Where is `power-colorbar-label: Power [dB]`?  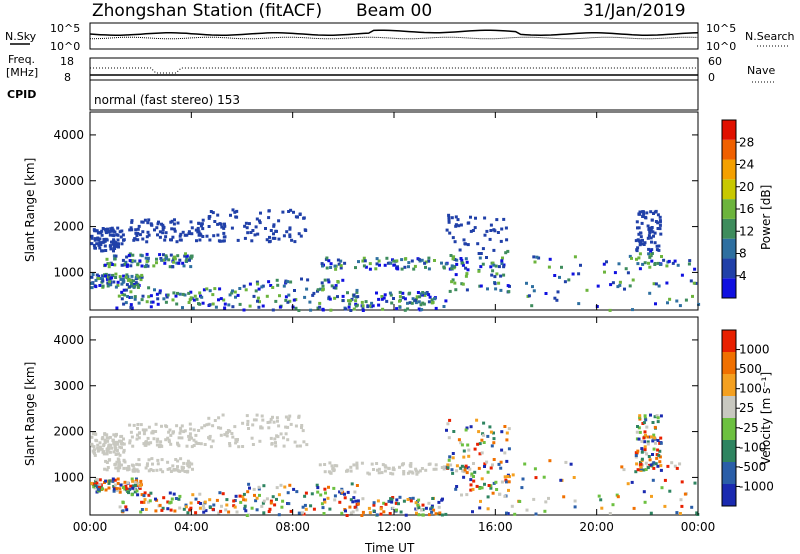
power-colorbar-label: Power [dB] is located at coordinates (766, 217).